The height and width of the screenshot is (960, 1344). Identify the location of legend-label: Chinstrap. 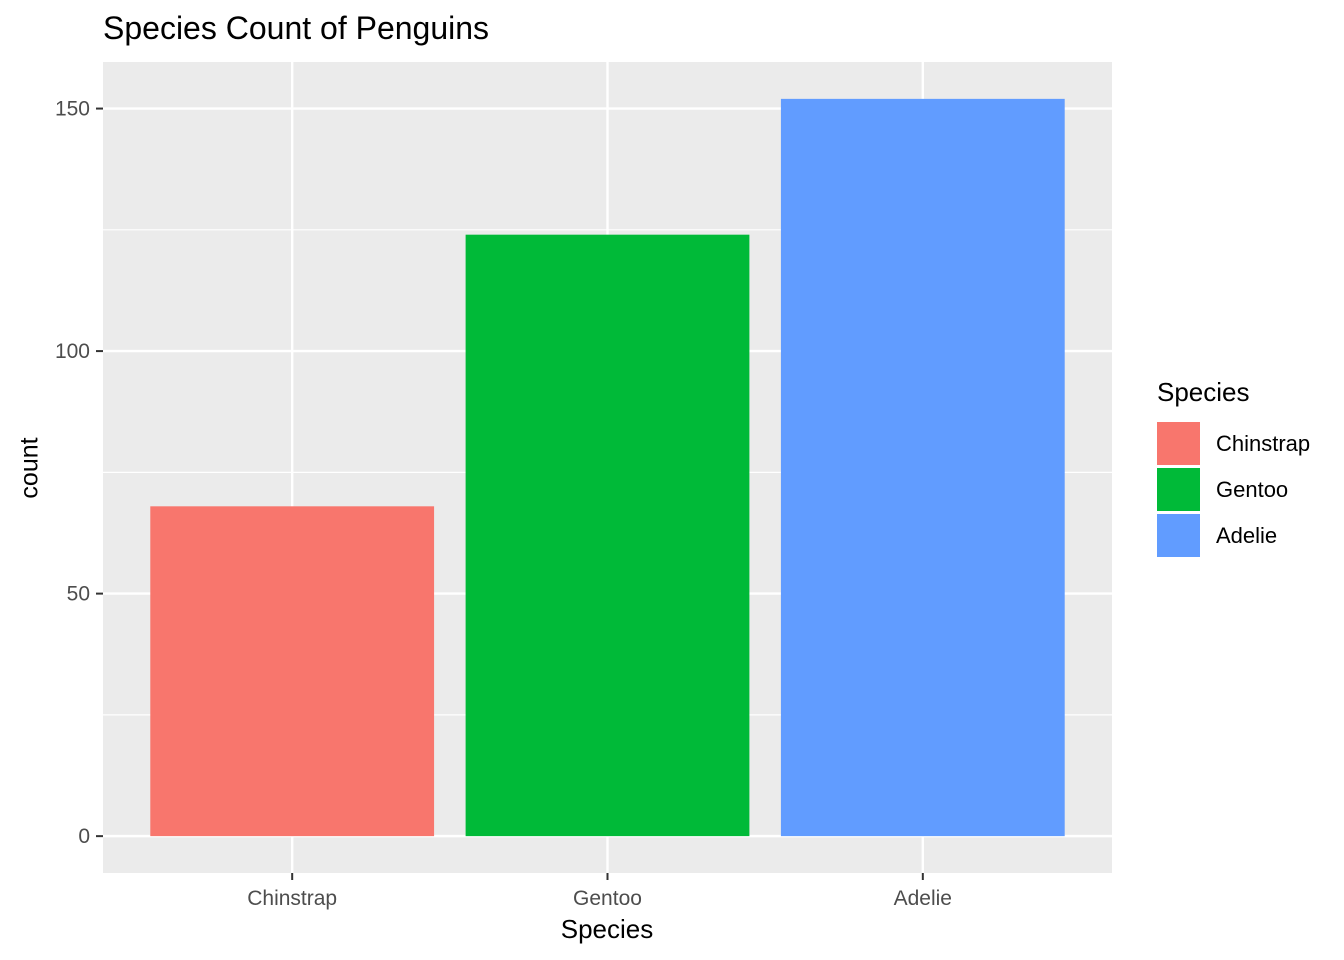
(1263, 443).